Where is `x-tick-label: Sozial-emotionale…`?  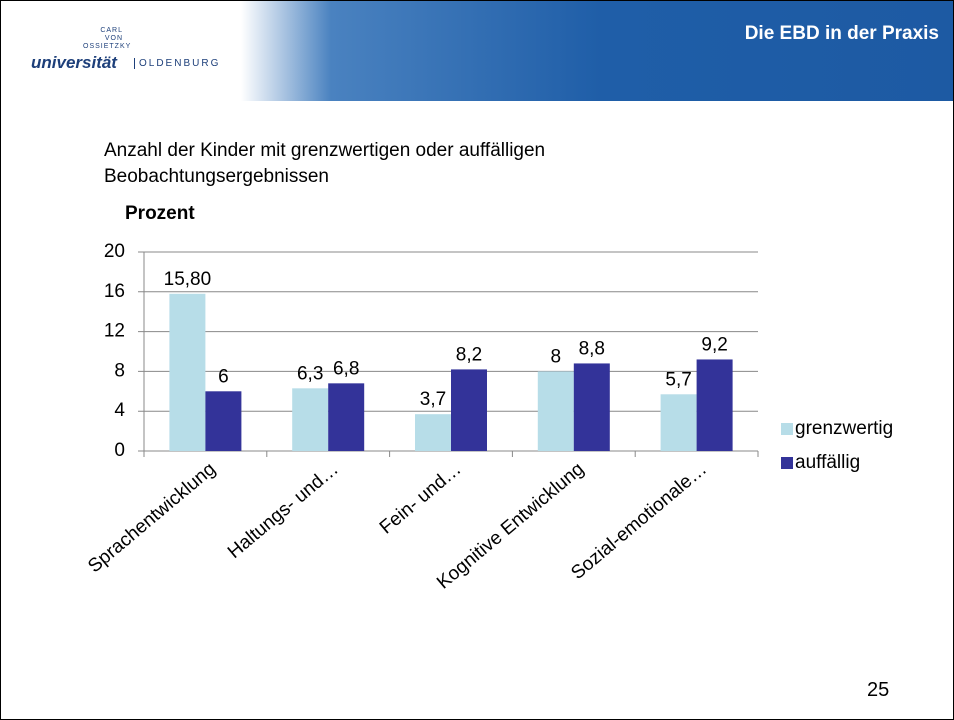
x-tick-label: Sozial-emotionale… is located at coordinates (639, 521).